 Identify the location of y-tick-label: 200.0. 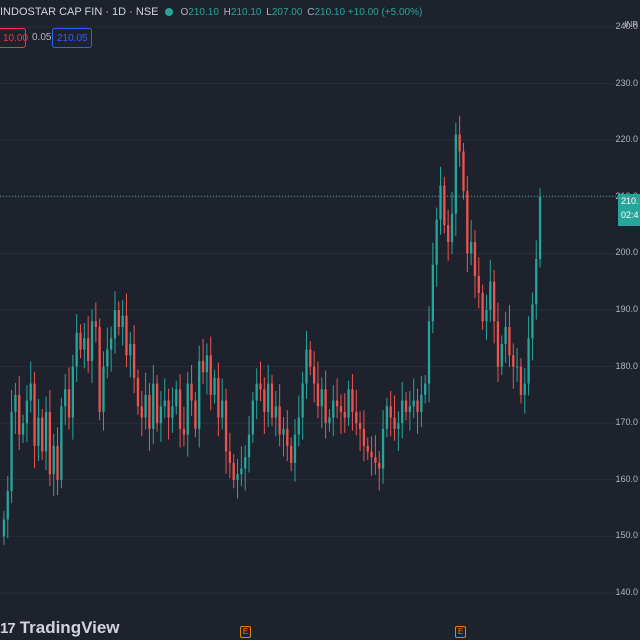
(626, 252).